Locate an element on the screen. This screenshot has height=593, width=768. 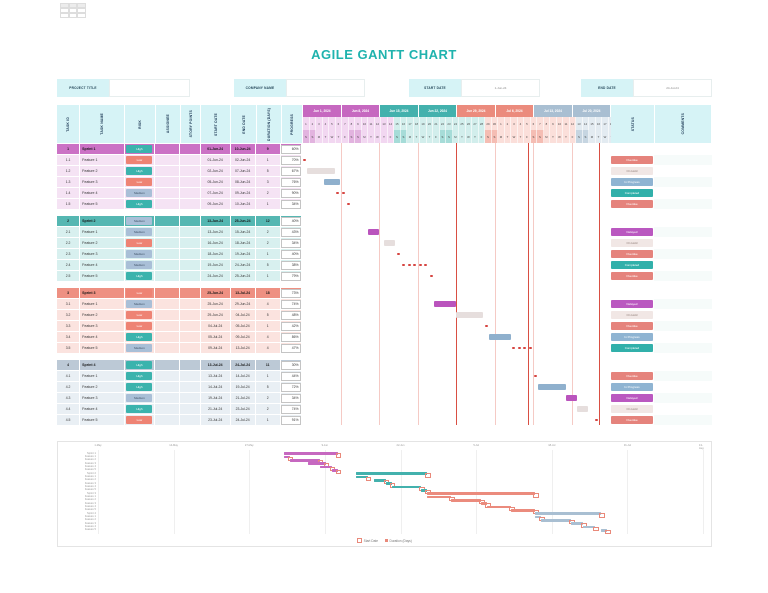
cell-start-date: 23-Jul-24 is located at coordinates (215, 420).